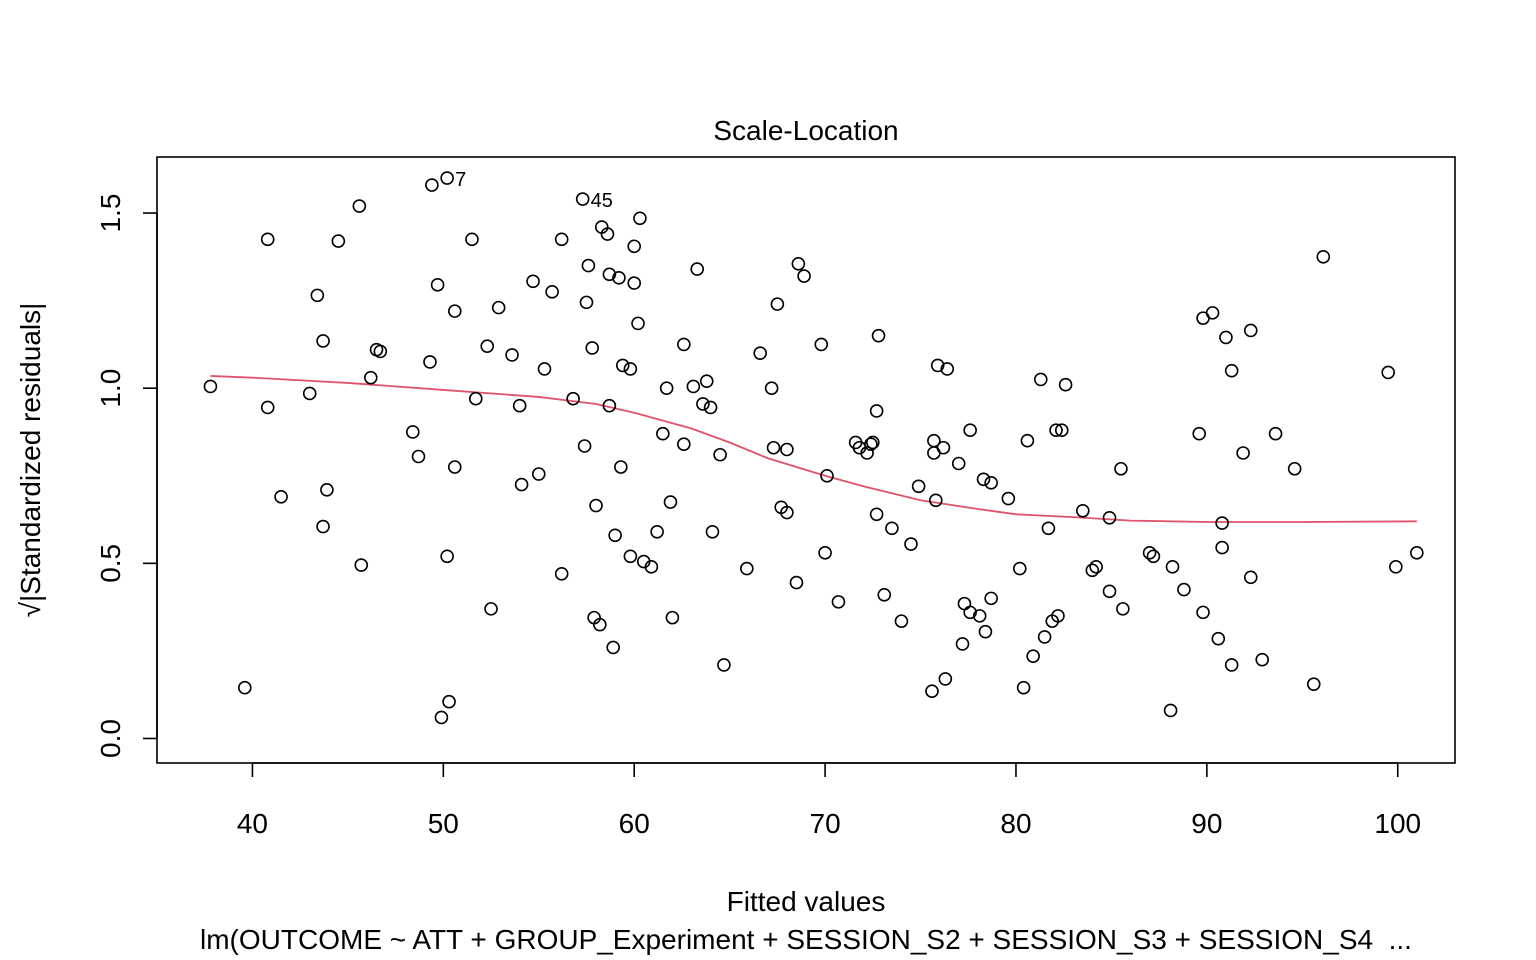  What do you see at coordinates (534, 190) in the screenshot?
I see `point-labels: 7 45` at bounding box center [534, 190].